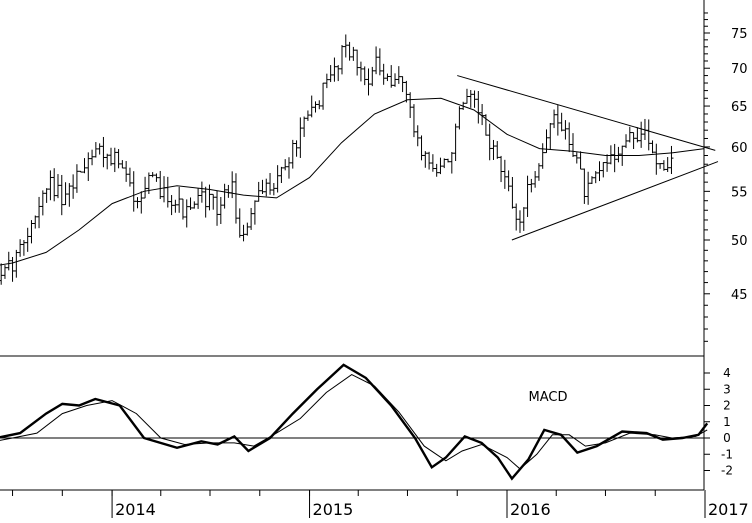  Describe the element at coordinates (739, 192) in the screenshot. I see `price-tick-label: 55` at that location.